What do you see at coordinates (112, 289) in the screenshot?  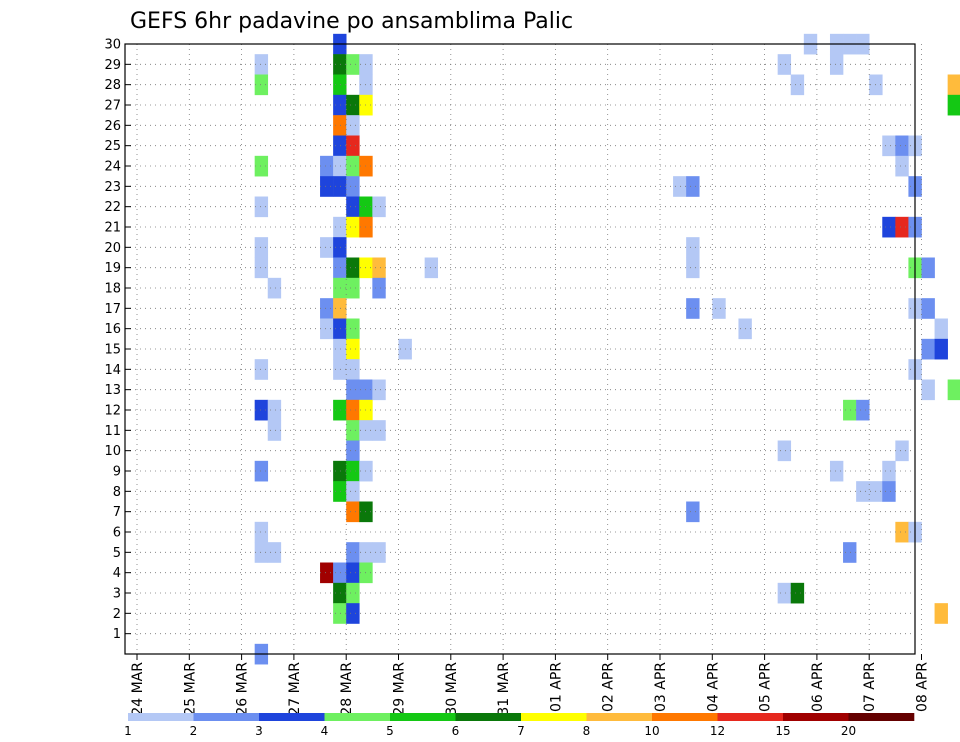 I see `y-tick-label: 18` at bounding box center [112, 289].